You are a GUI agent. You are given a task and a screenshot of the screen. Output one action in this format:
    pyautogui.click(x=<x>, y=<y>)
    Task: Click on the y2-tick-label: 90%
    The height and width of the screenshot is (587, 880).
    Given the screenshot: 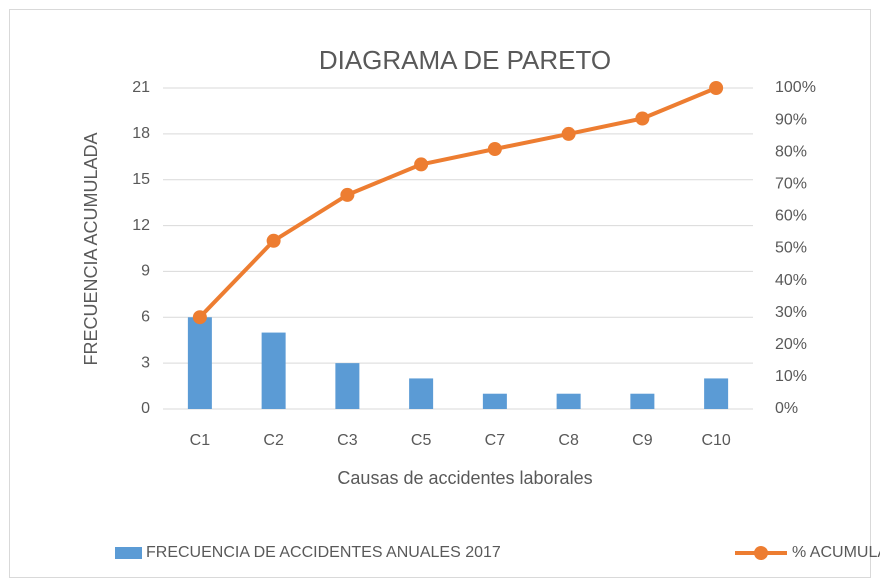 What is the action you would take?
    pyautogui.click(x=791, y=119)
    